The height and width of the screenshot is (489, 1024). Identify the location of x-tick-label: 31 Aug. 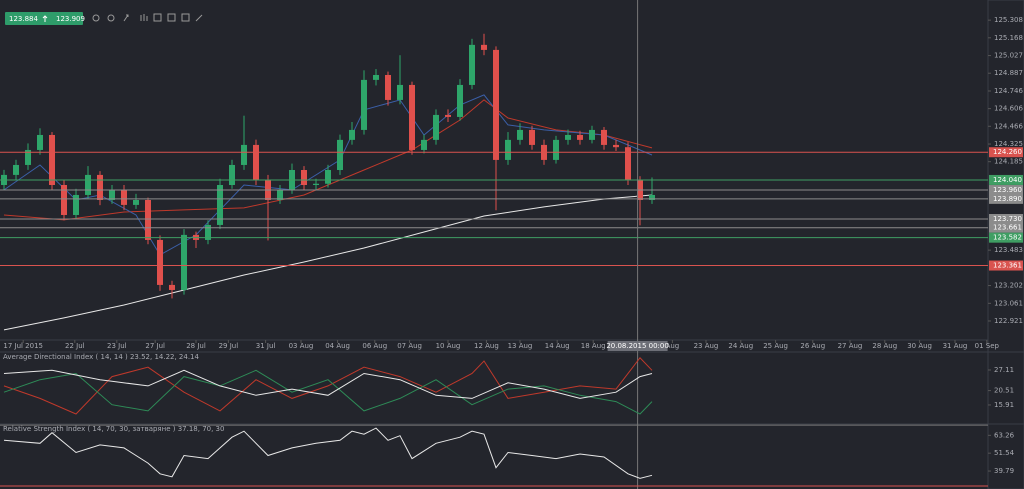
(955, 346).